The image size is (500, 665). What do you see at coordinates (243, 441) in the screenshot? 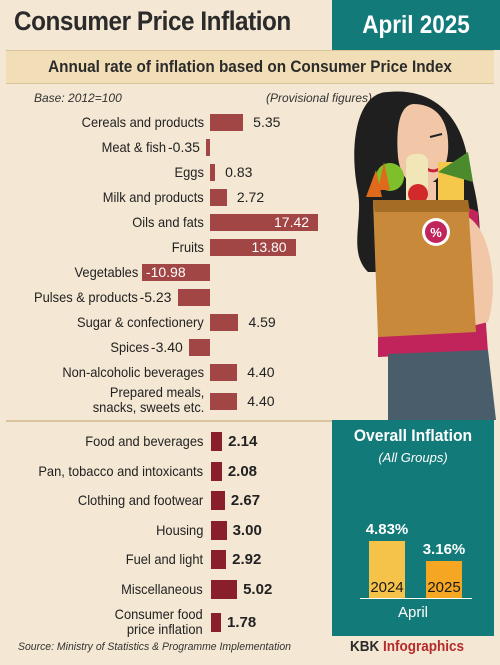
I see `group-value-food-and-beverages: 2.14` at bounding box center [243, 441].